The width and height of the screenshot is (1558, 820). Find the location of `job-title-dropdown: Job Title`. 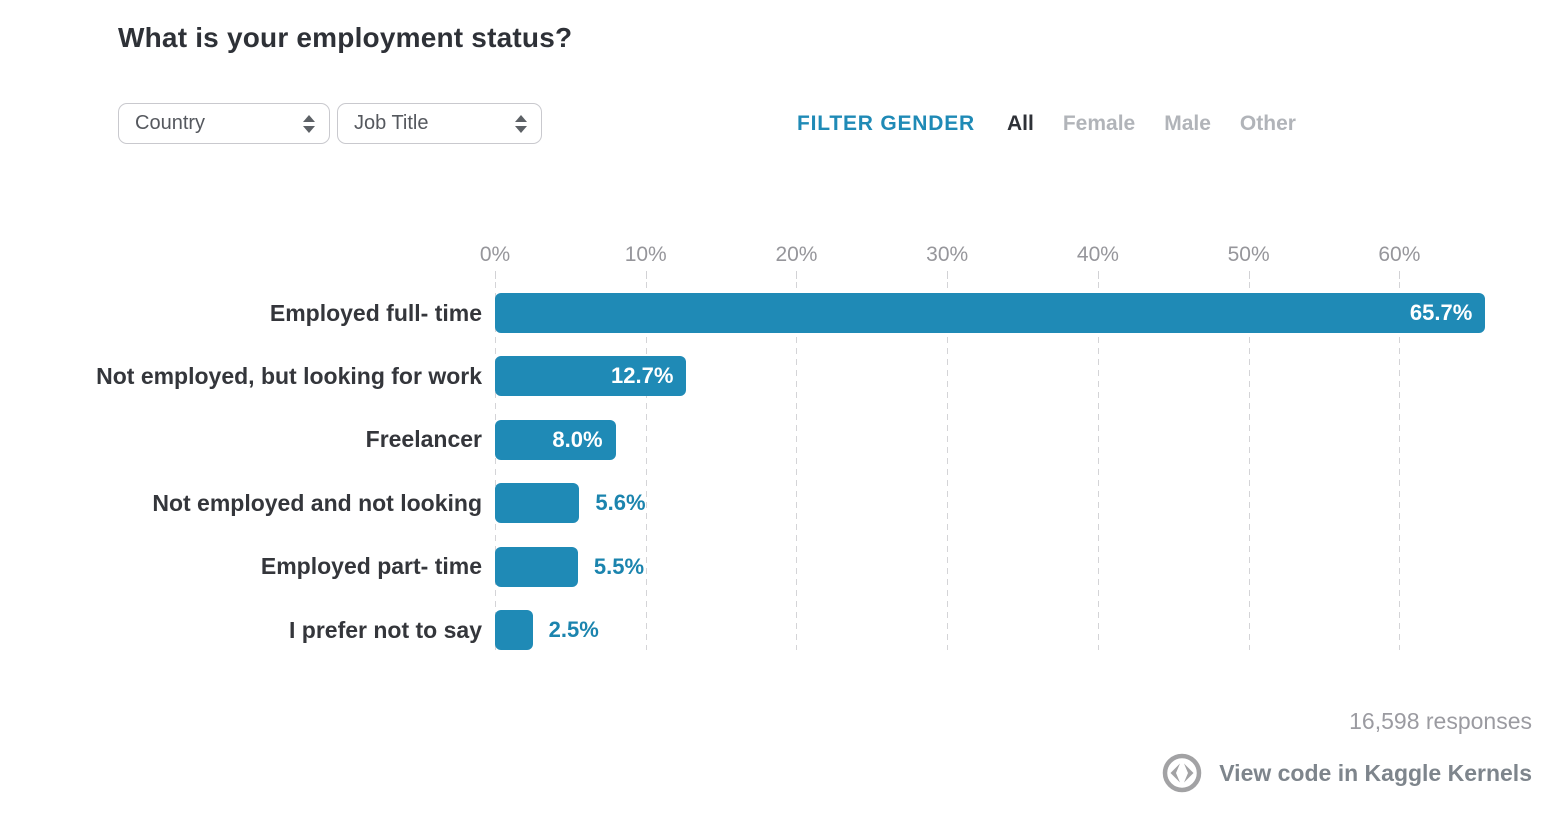

job-title-dropdown: Job Title is located at coordinates (439, 123).